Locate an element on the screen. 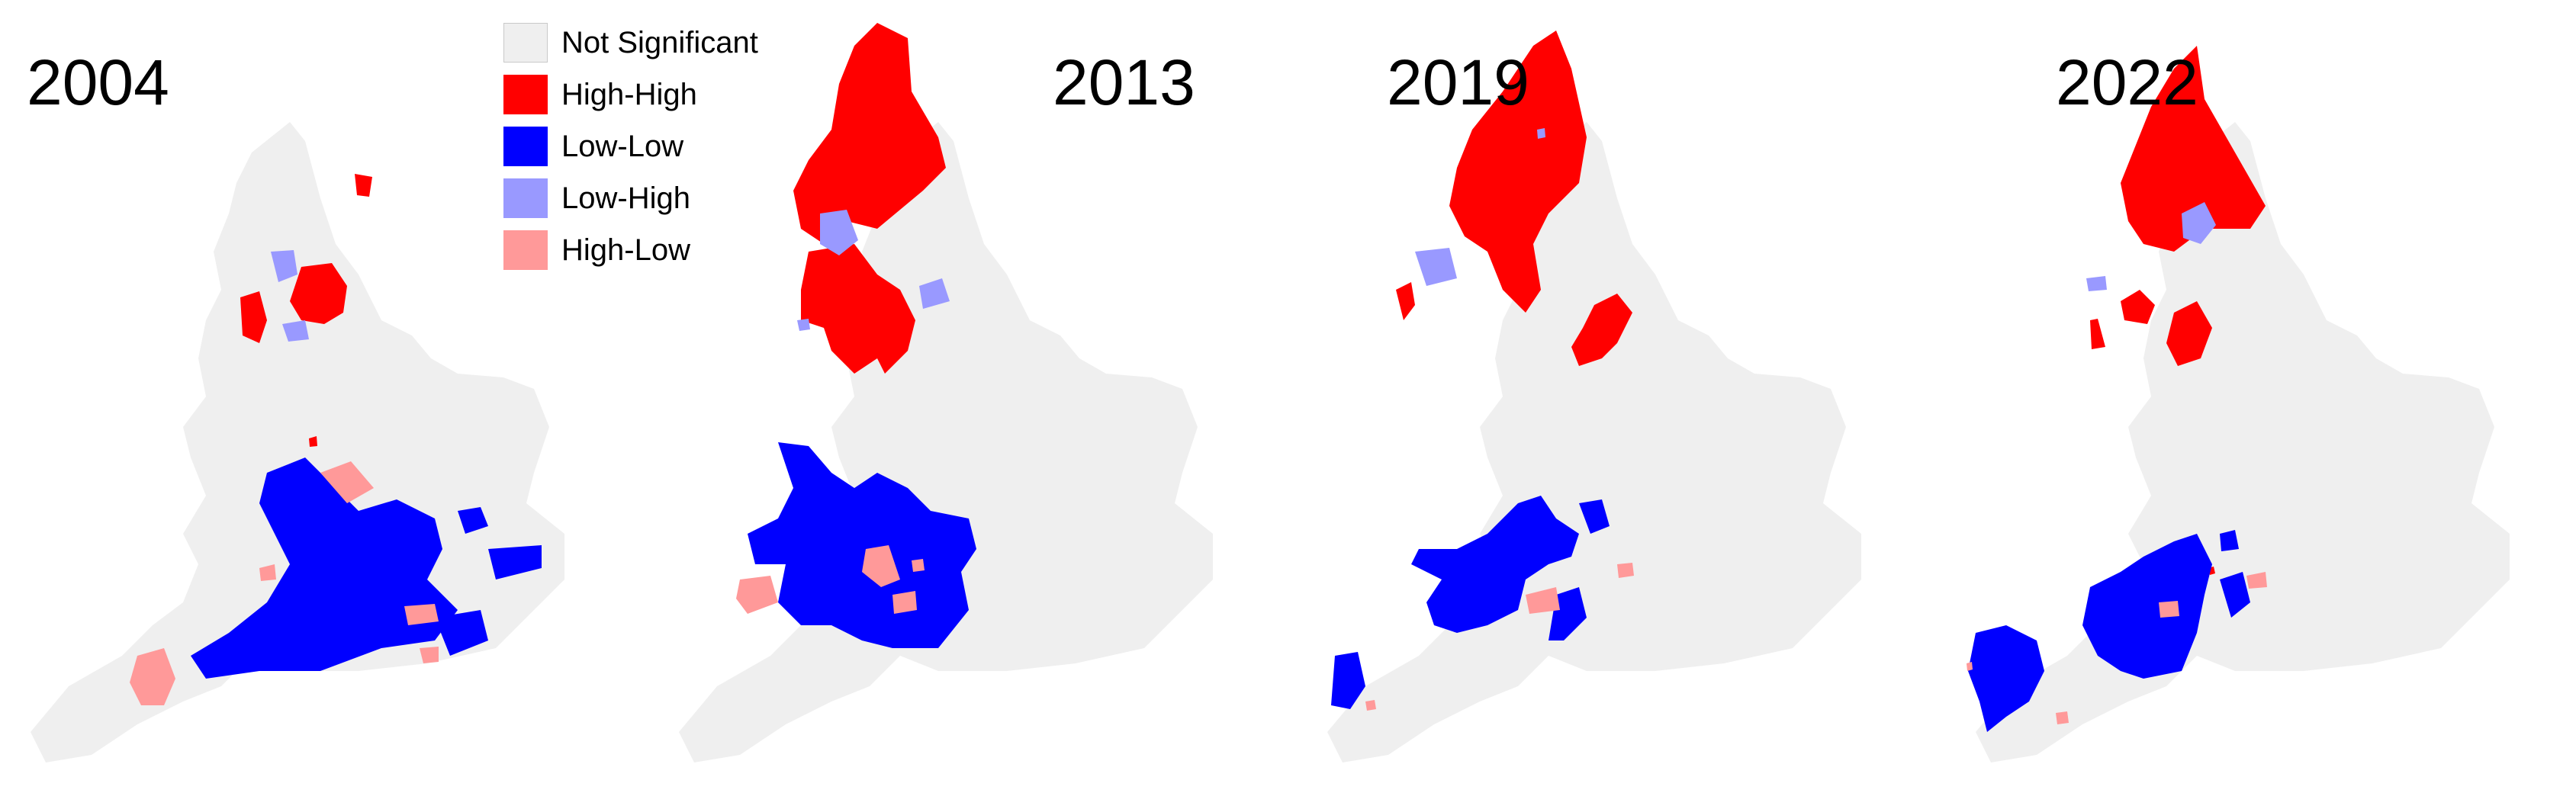 The width and height of the screenshot is (2576, 793). year-label: 2013 is located at coordinates (1124, 82).